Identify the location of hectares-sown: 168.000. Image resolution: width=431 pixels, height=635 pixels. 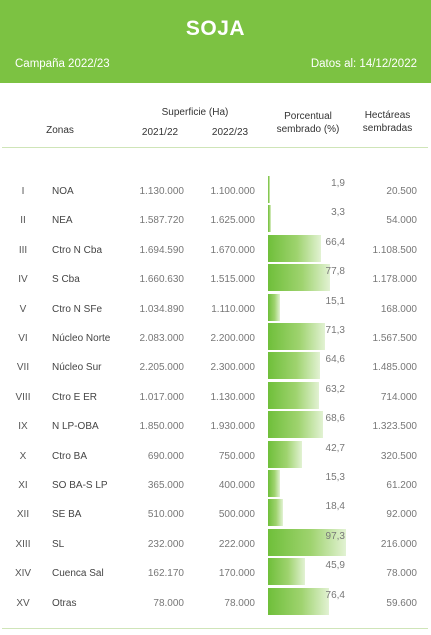
(398, 309).